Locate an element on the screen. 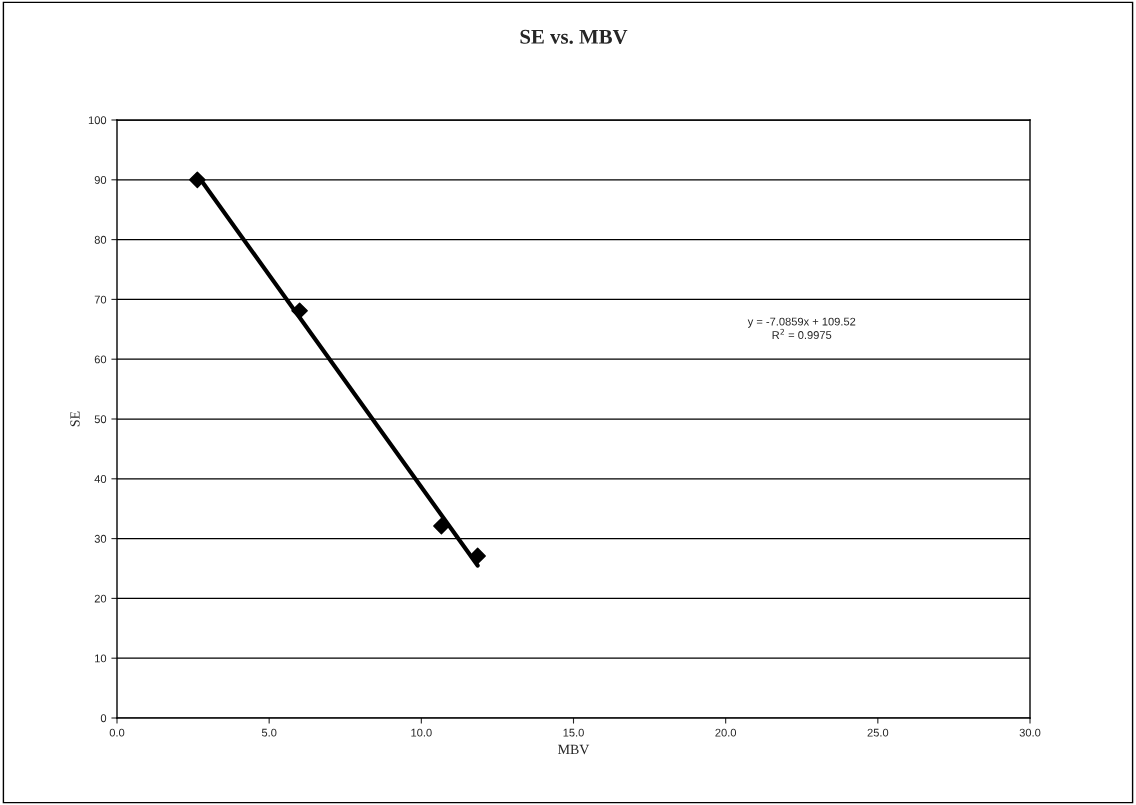  y-tick-label: 80 is located at coordinates (100, 239).